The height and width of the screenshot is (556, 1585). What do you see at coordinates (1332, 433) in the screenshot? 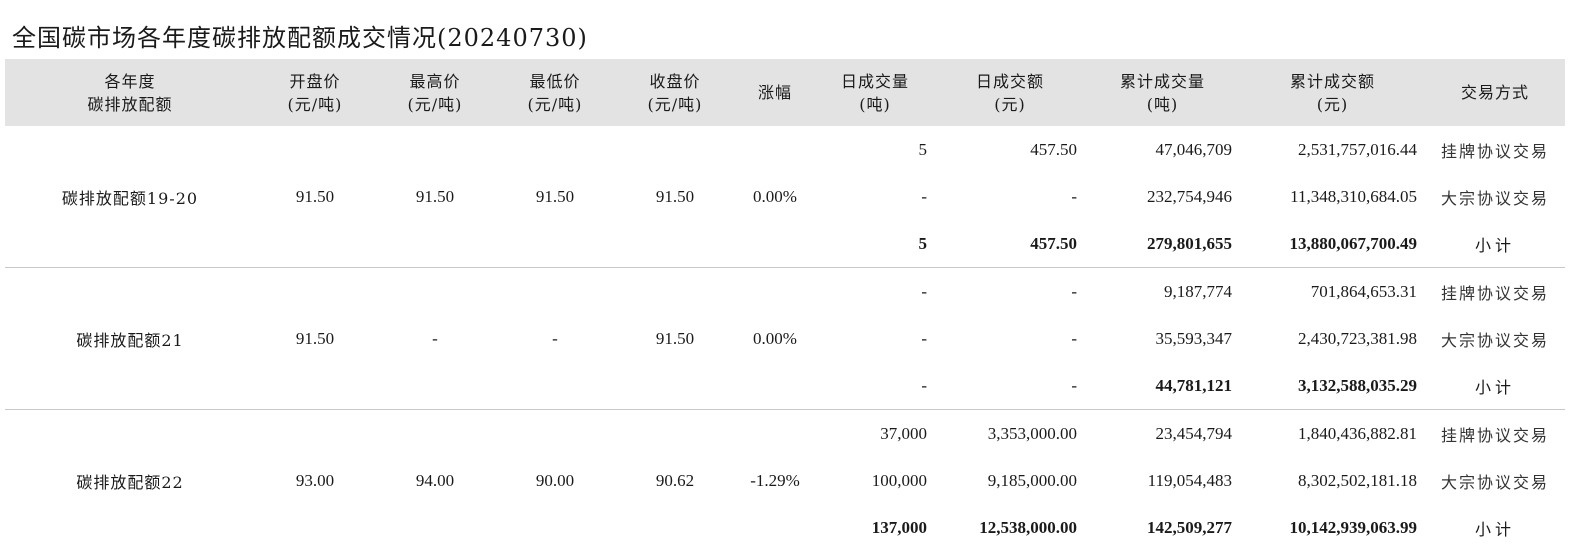
I see `cumulative-amount: 1,840,436,882.81` at bounding box center [1332, 433].